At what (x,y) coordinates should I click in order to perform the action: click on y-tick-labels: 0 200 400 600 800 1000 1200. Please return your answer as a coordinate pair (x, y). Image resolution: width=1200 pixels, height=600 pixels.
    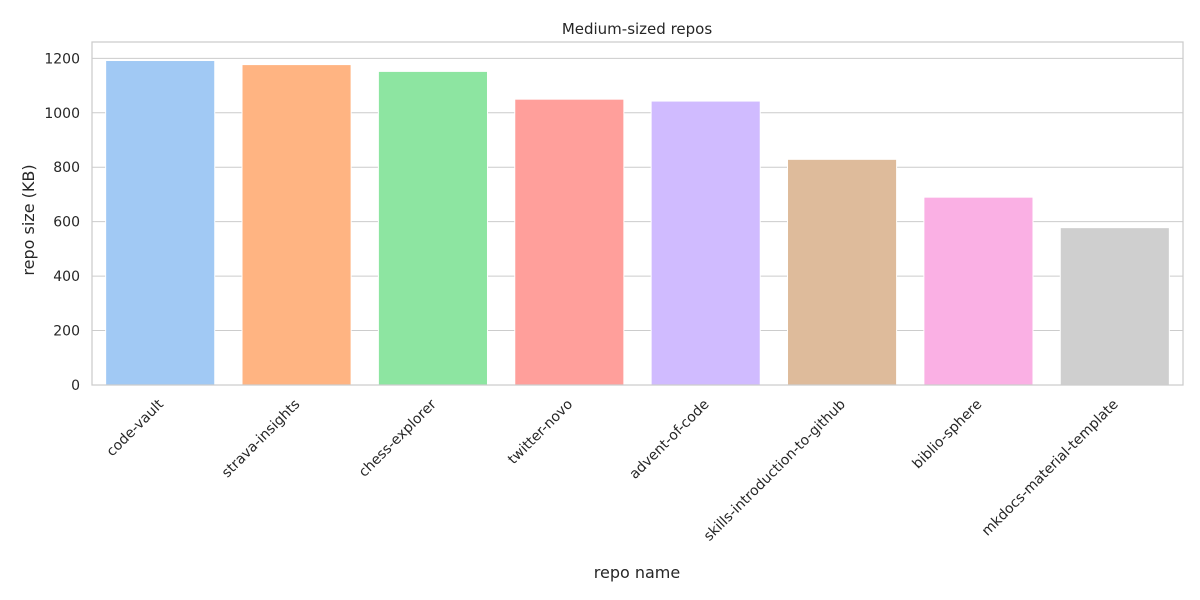
    Looking at the image, I should click on (62, 222).